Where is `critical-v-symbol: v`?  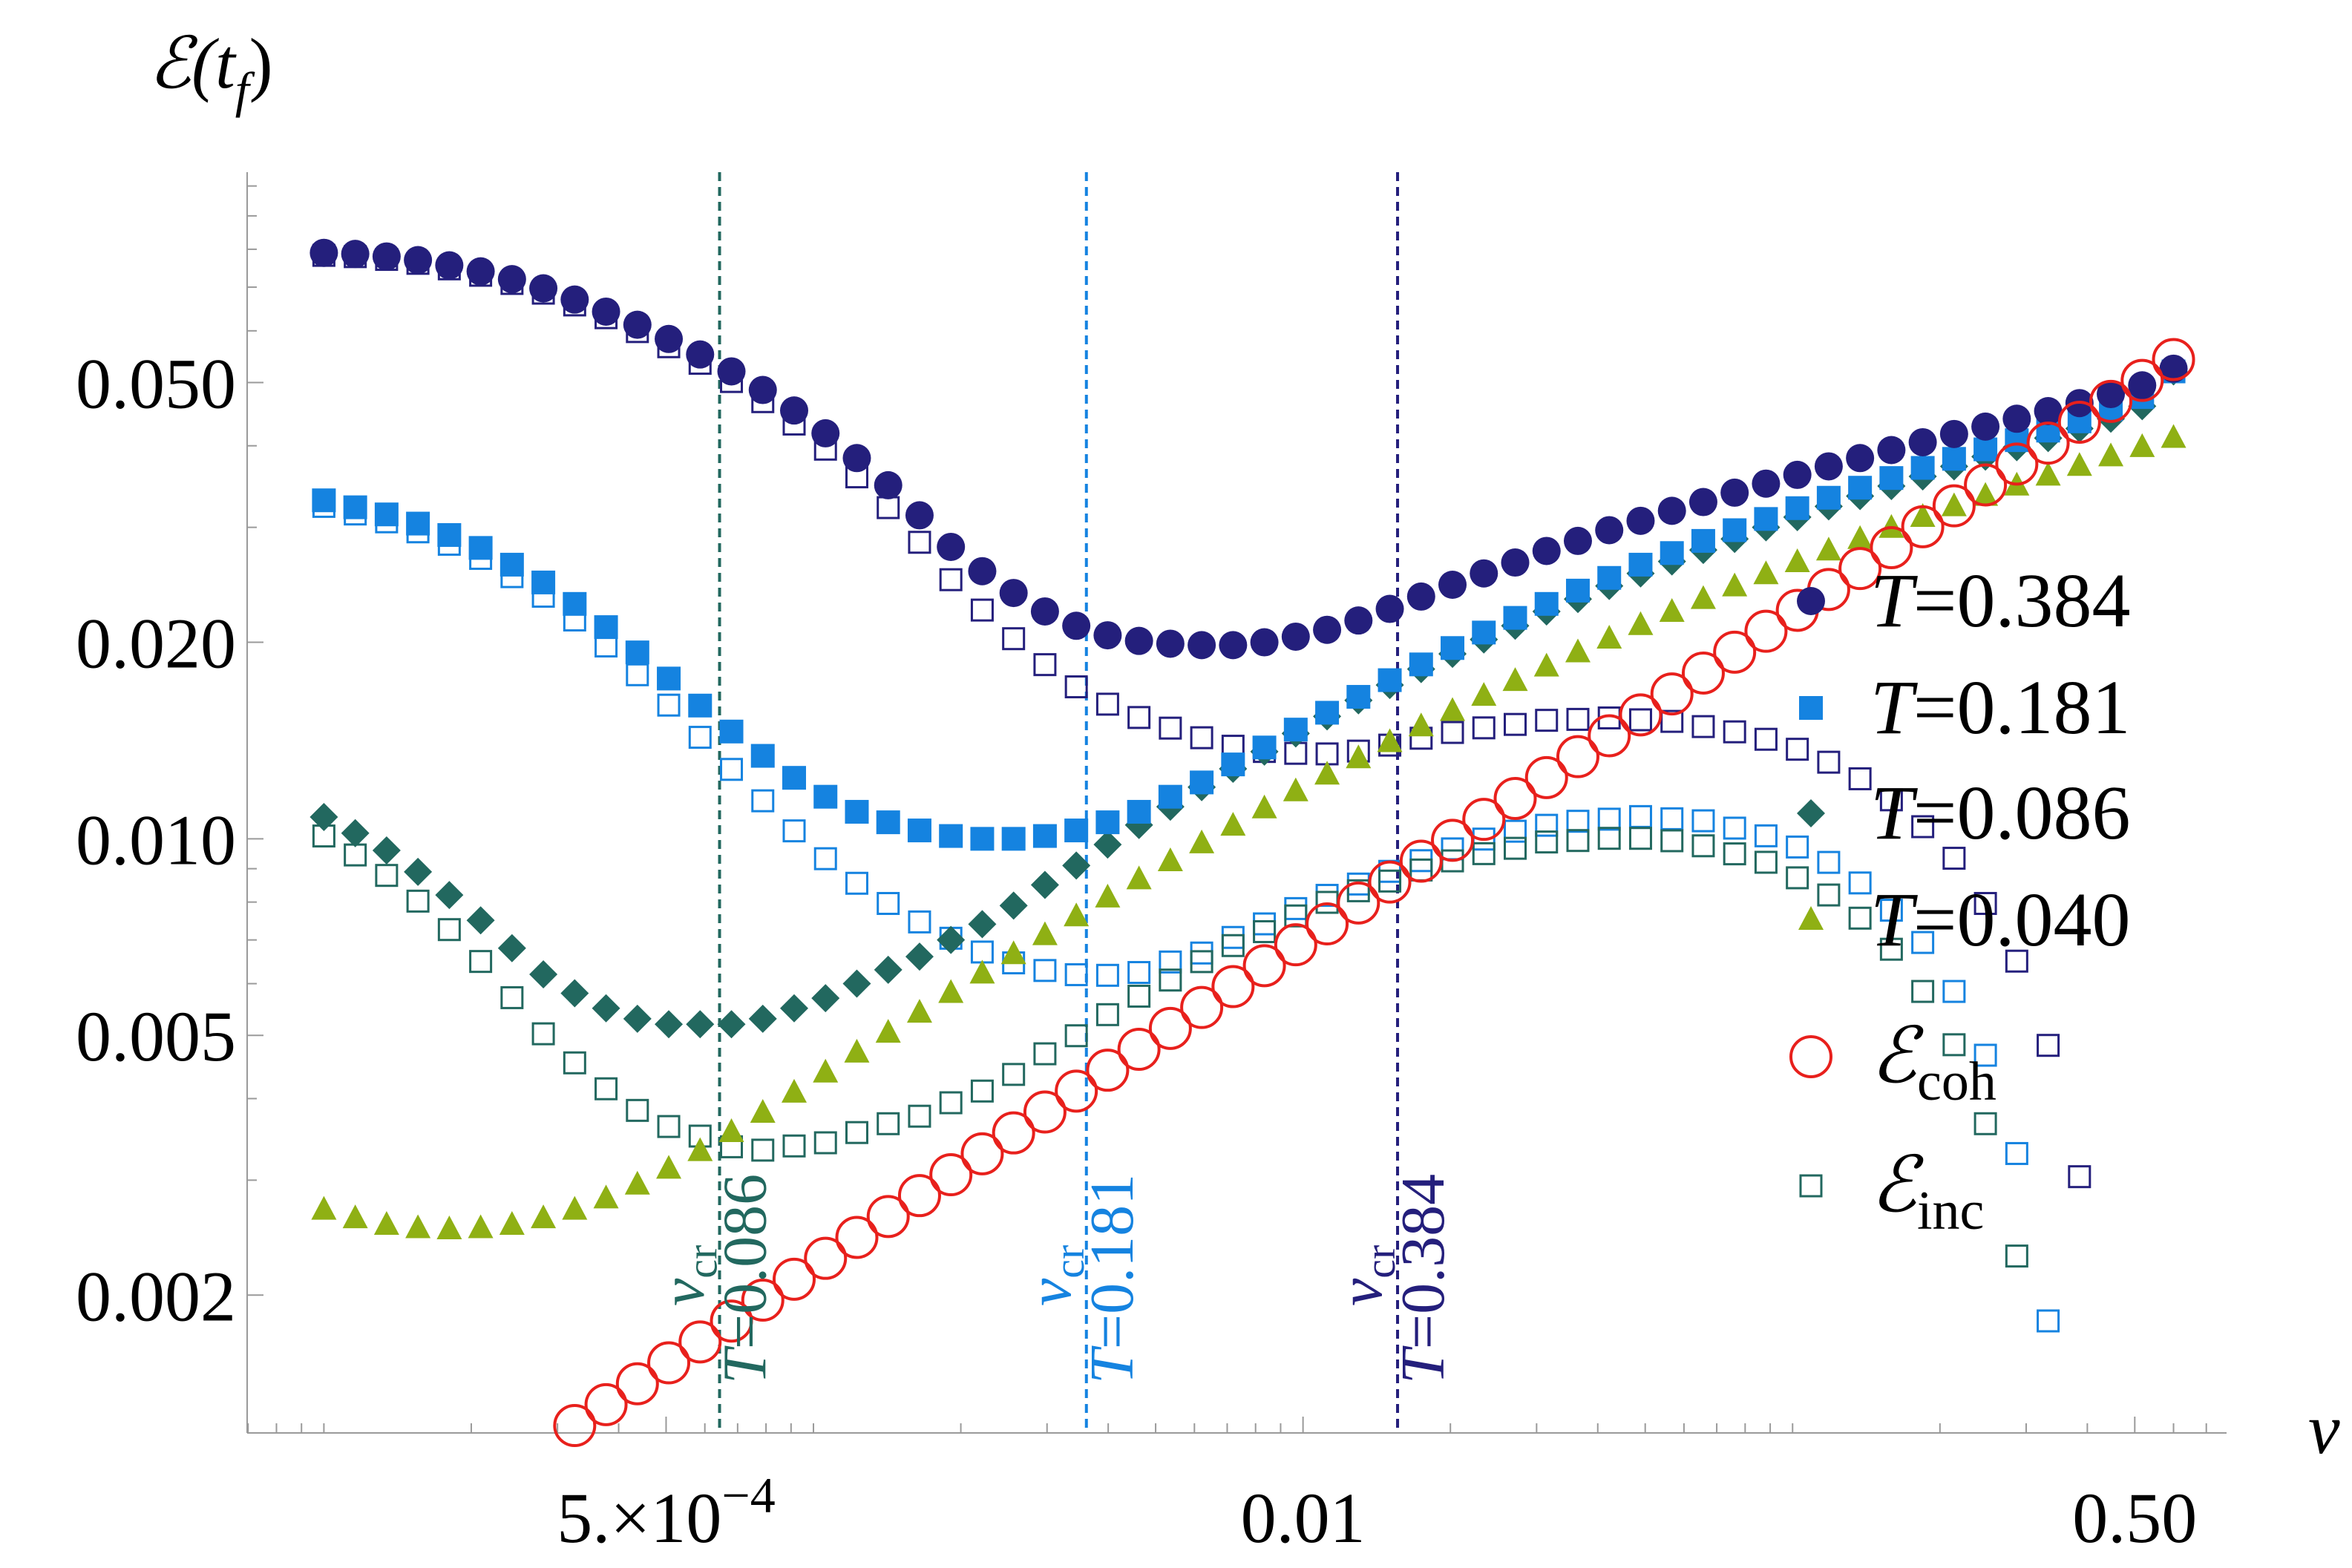
critical-v-symbol: v is located at coordinates (1049, 1292).